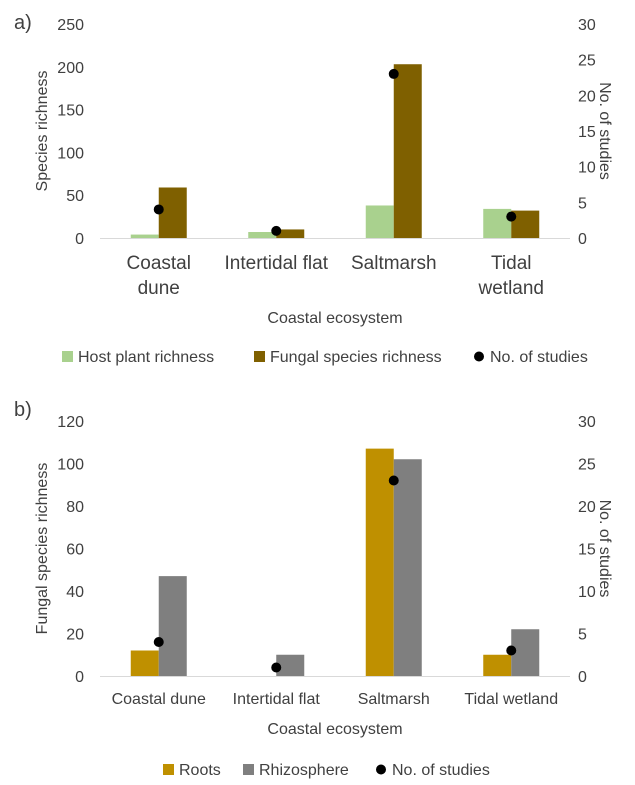  I want to click on panel-label: a), so click(23, 23).